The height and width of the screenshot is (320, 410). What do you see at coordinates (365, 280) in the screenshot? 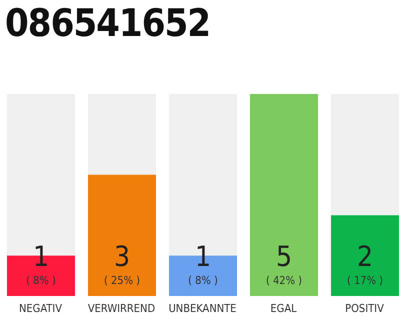
I see `annotation: ( 17% )` at bounding box center [365, 280].